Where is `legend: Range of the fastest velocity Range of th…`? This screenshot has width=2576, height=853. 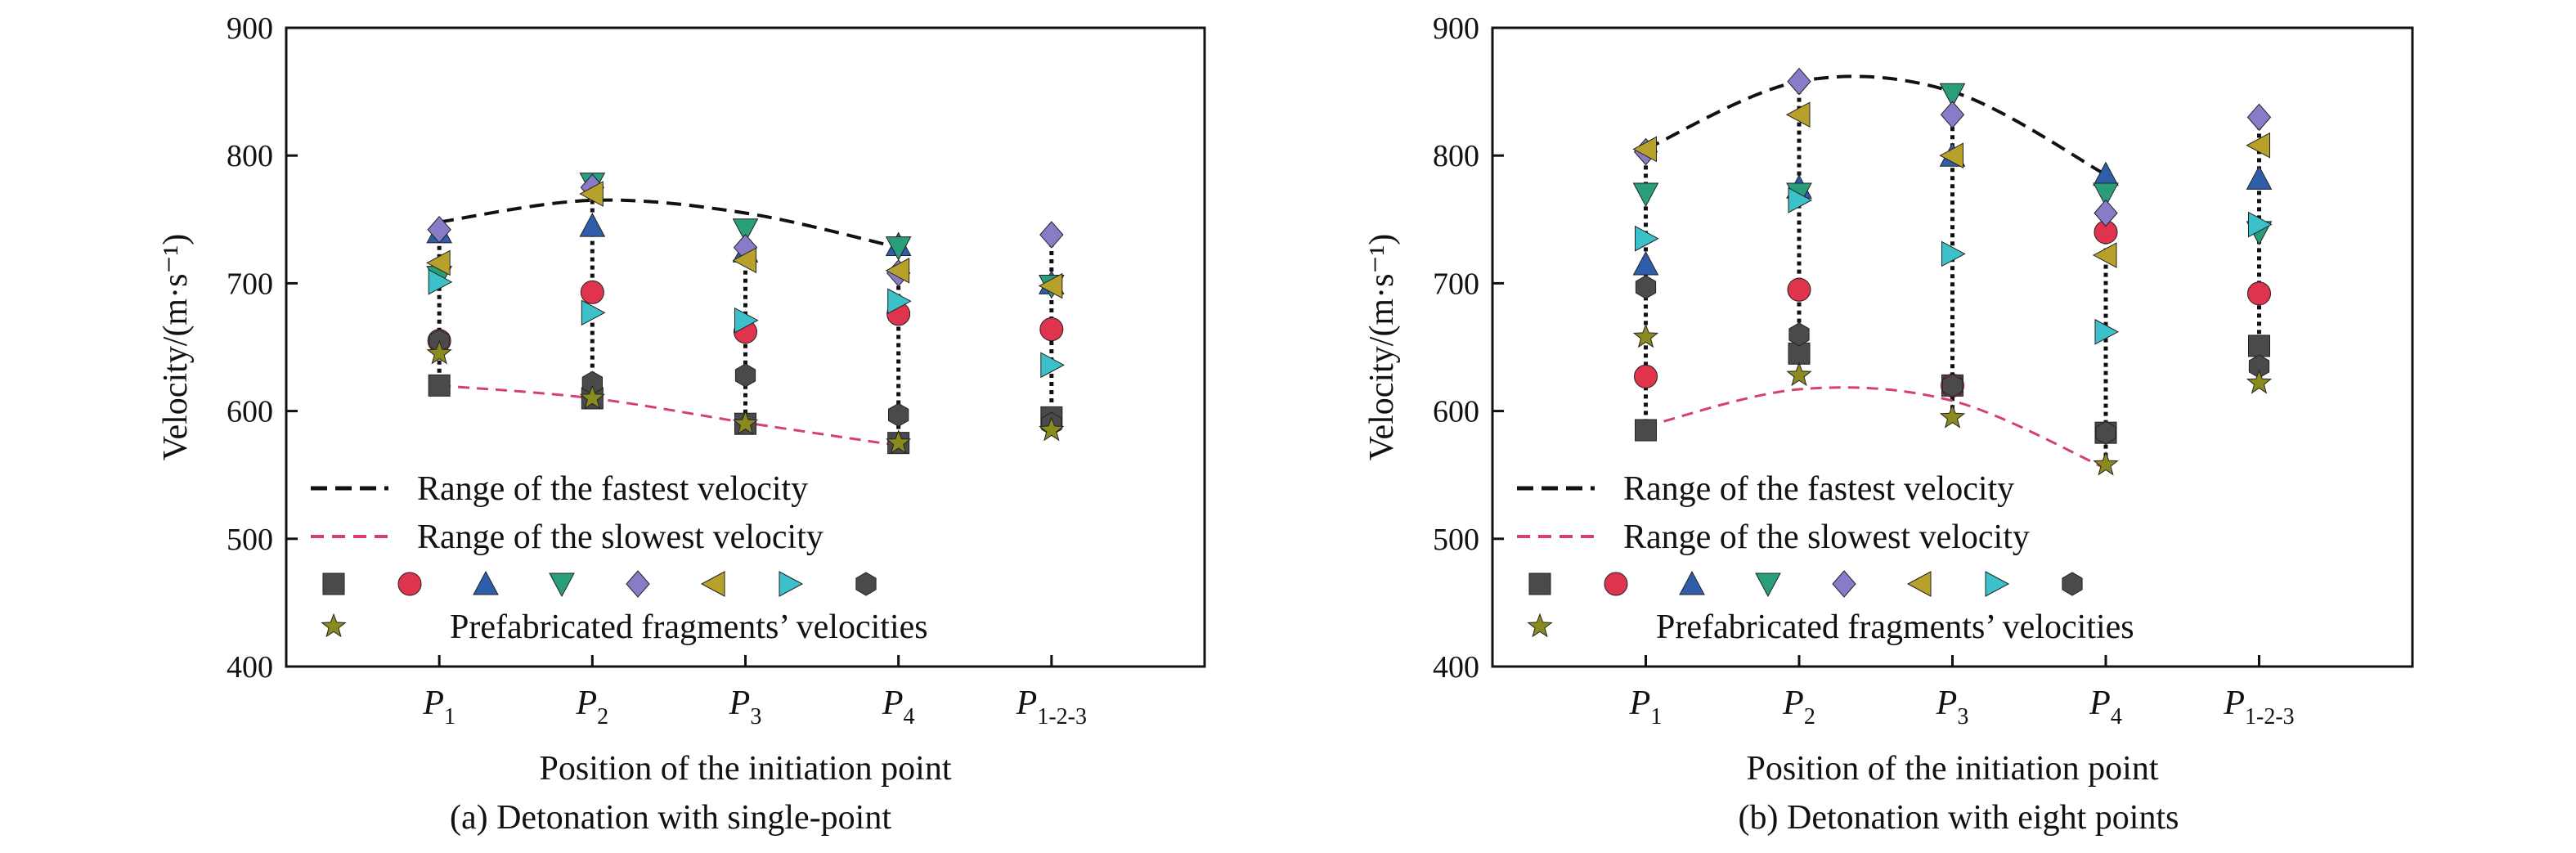
legend: Range of the fastest velocity Range of th… is located at coordinates (620, 558).